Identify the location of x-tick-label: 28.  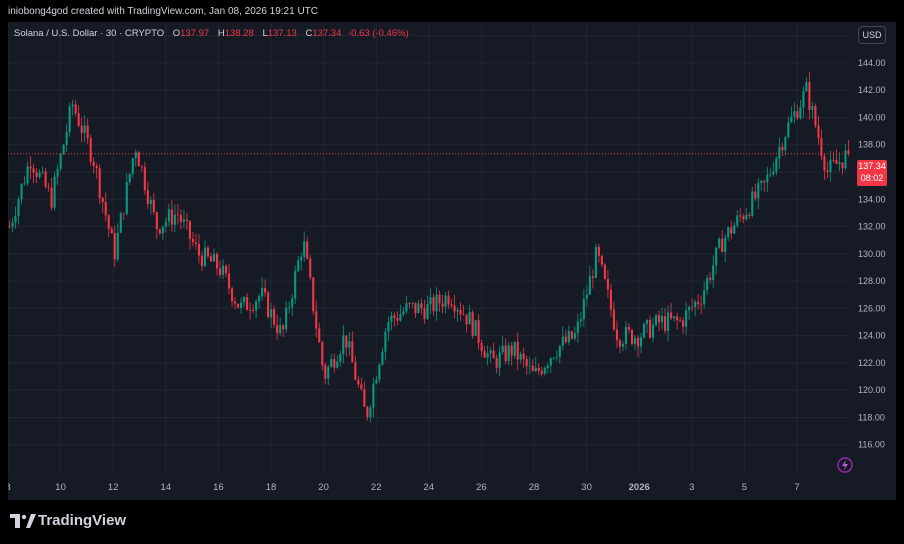
(534, 487).